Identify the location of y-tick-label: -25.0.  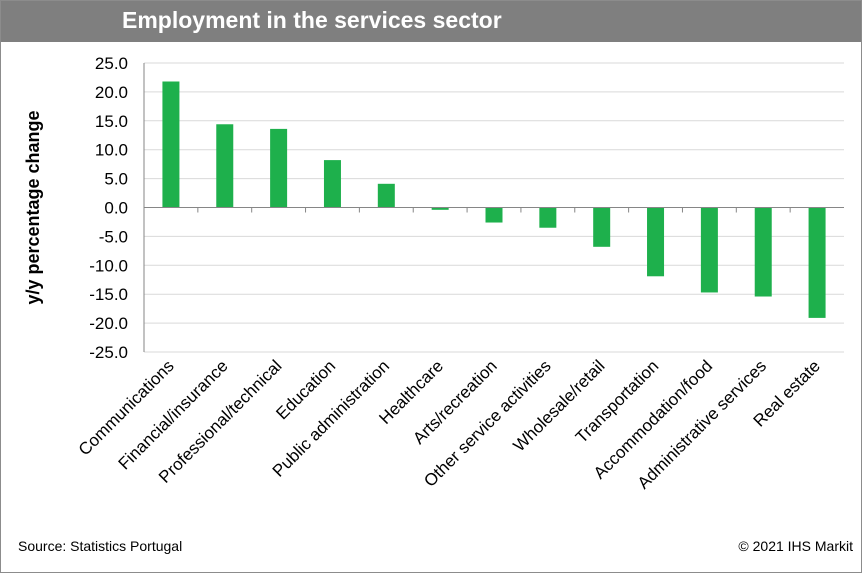
(108, 352).